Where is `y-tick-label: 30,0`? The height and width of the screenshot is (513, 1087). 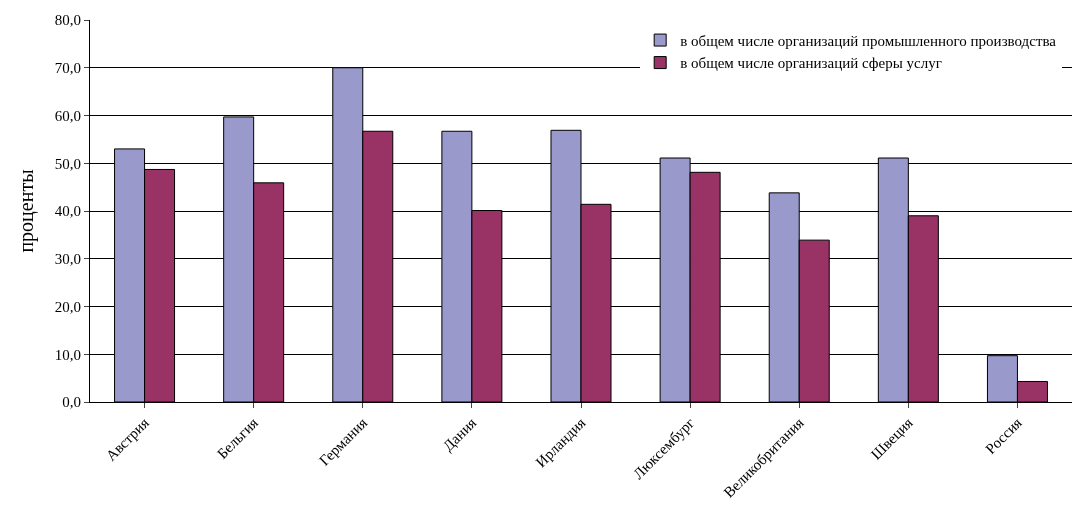
y-tick-label: 30,0 is located at coordinates (67, 259).